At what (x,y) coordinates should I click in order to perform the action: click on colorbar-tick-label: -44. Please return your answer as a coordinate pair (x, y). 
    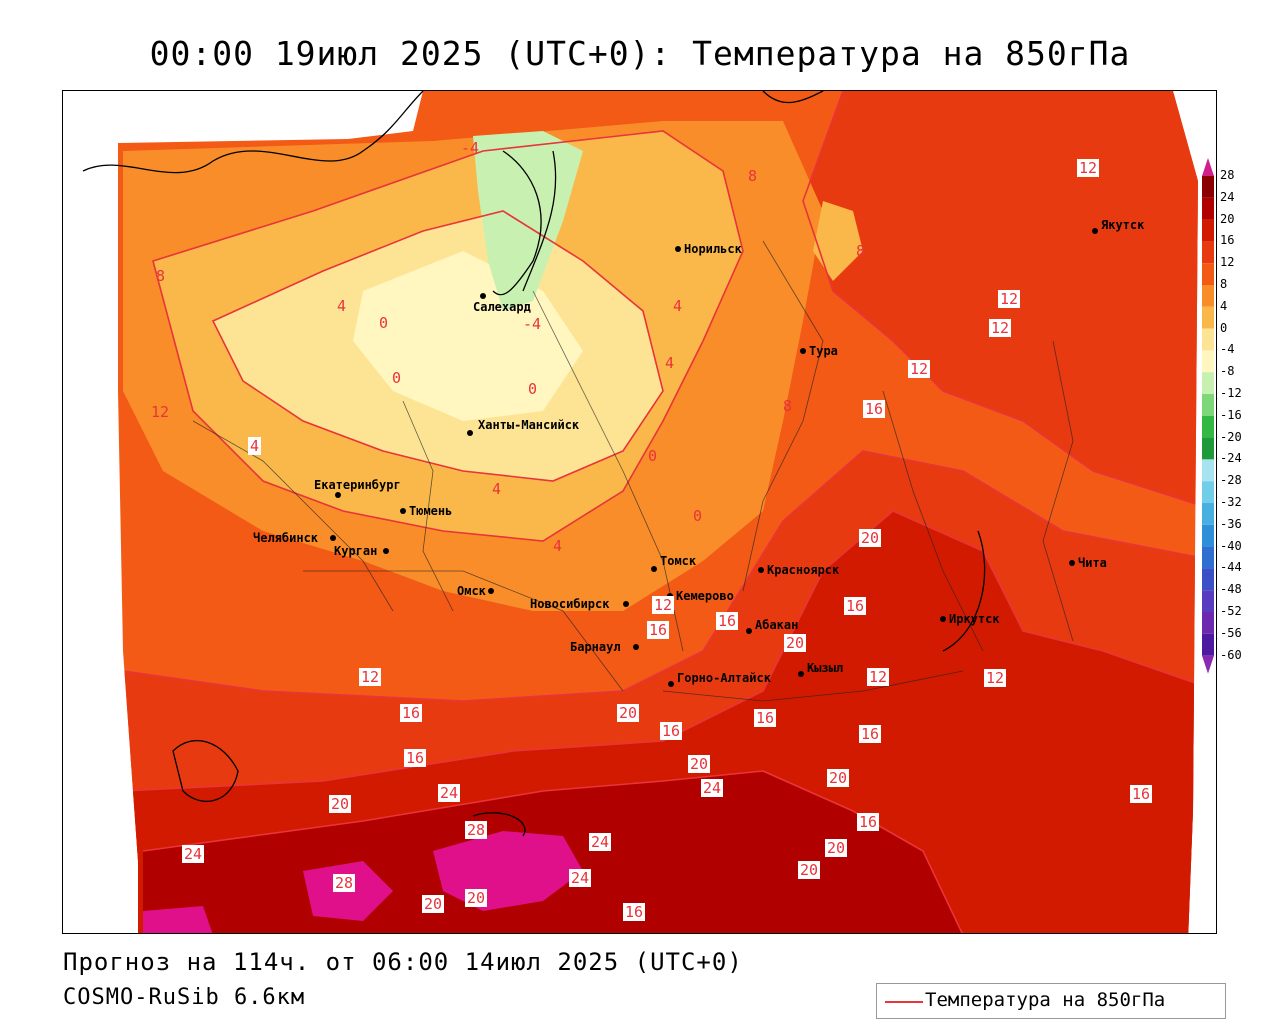
    Looking at the image, I should click on (1231, 567).